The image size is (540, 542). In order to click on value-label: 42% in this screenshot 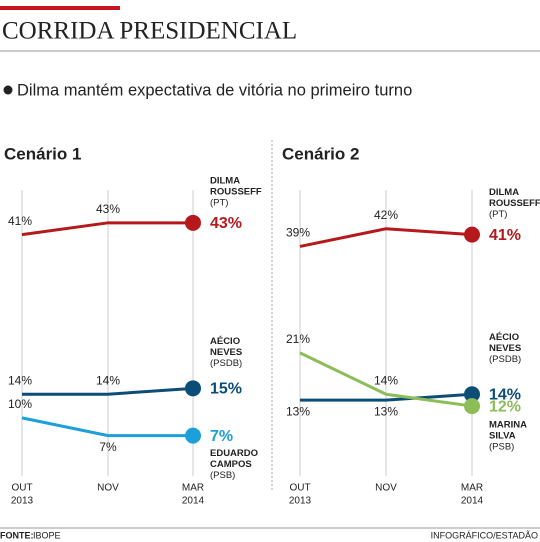, I will do `click(386, 215)`.